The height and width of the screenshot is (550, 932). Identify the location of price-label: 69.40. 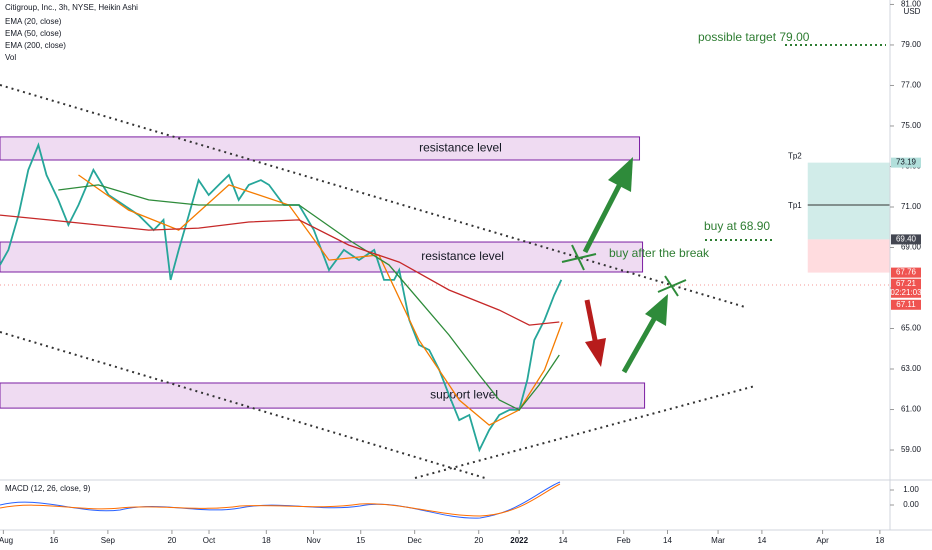
(906, 239).